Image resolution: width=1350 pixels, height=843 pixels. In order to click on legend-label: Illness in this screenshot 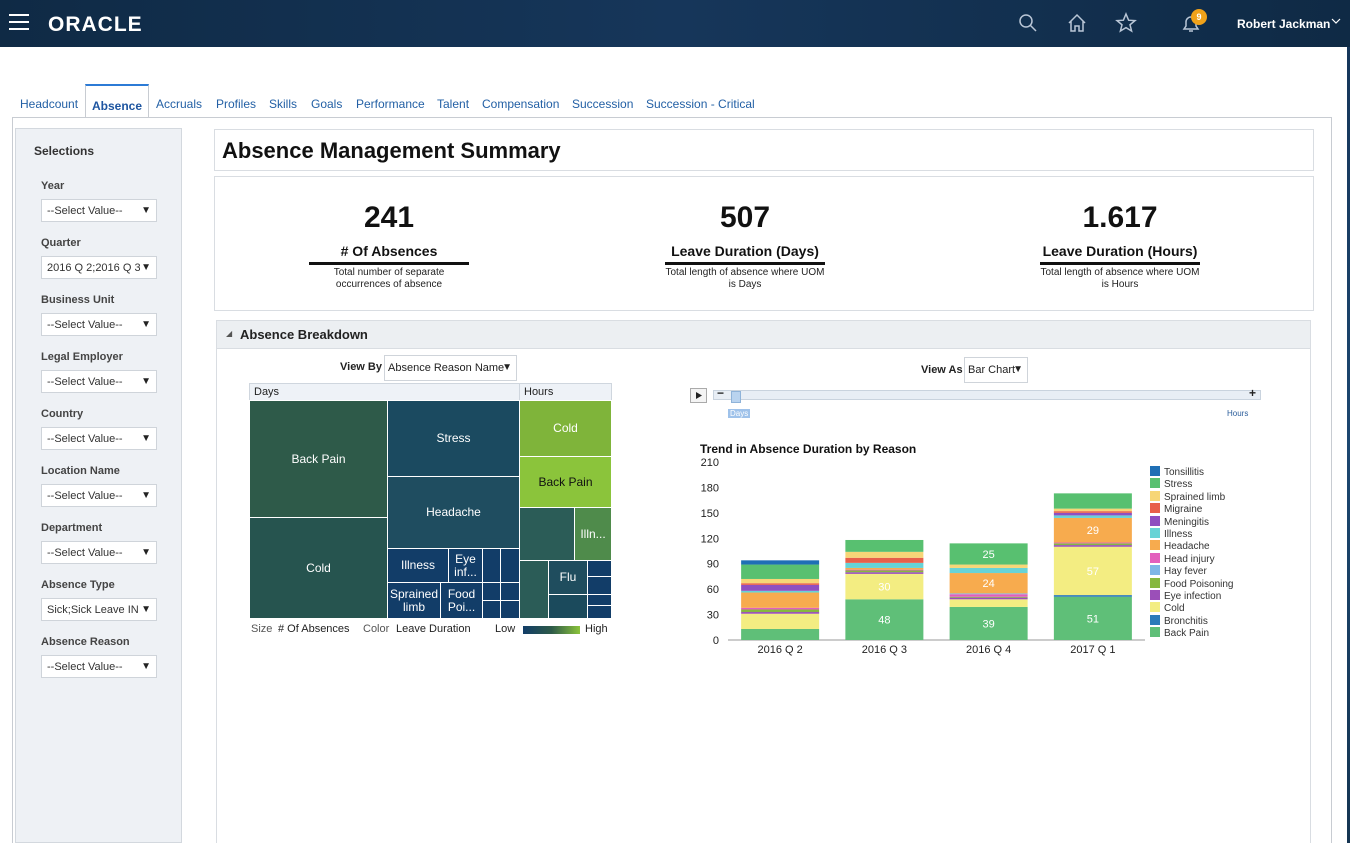, I will do `click(1178, 534)`.